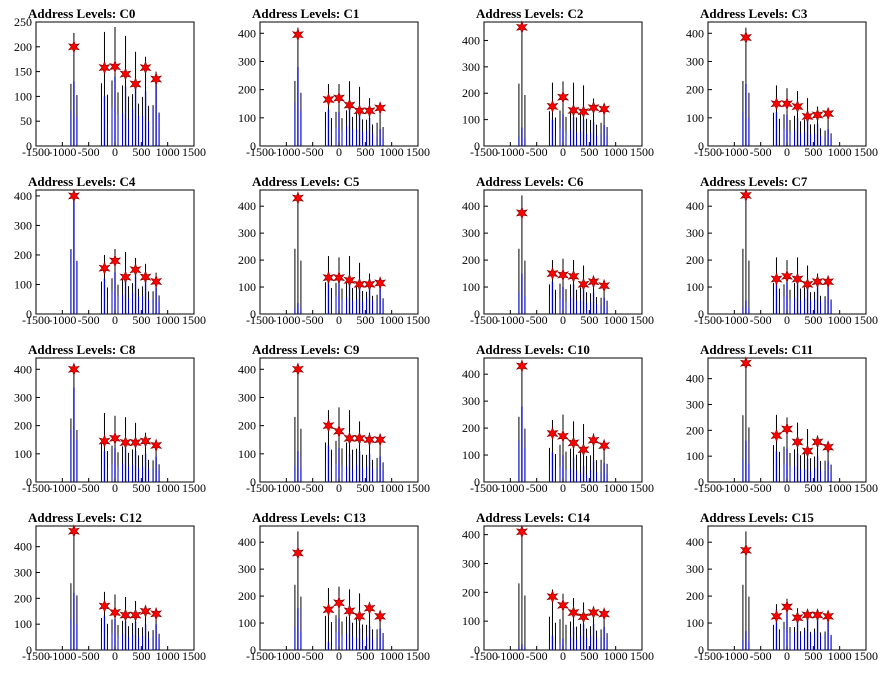  I want to click on chart-title: Address Levels: C6, so click(530, 181).